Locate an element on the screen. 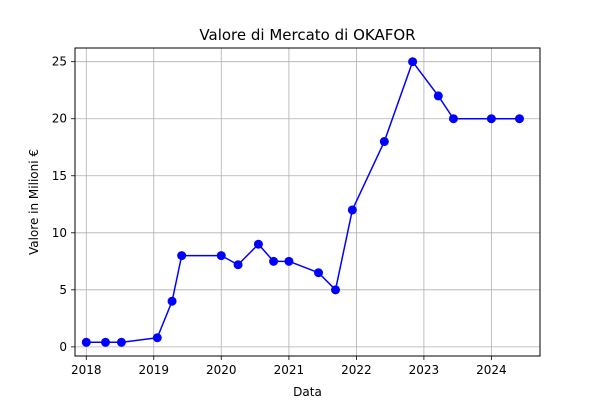 This screenshot has width=600, height=400. x-tick-label: 2018 is located at coordinates (86, 370).